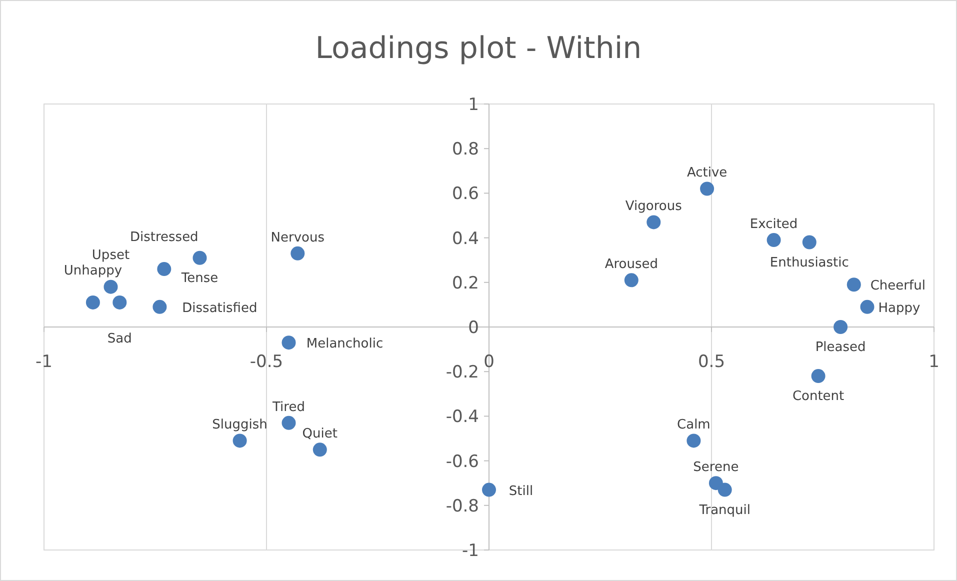  I want to click on x-tick-label: 0, so click(489, 362).